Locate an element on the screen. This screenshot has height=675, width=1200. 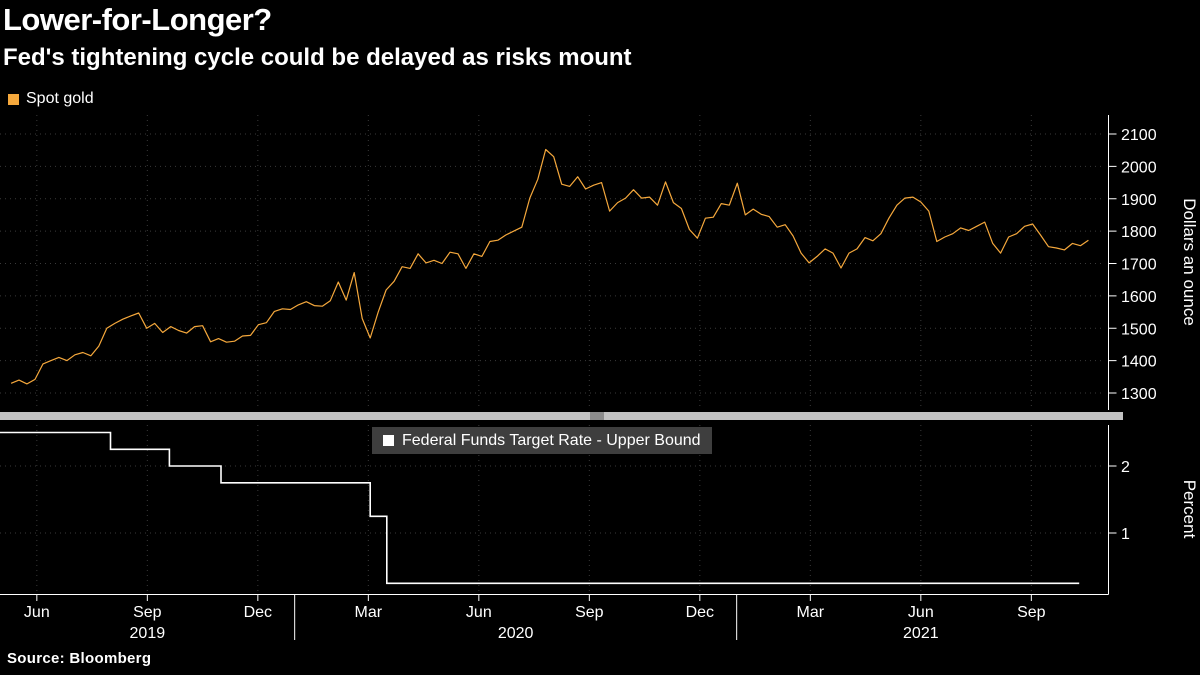
y-tick-label: 1700 is located at coordinates (1139, 265).